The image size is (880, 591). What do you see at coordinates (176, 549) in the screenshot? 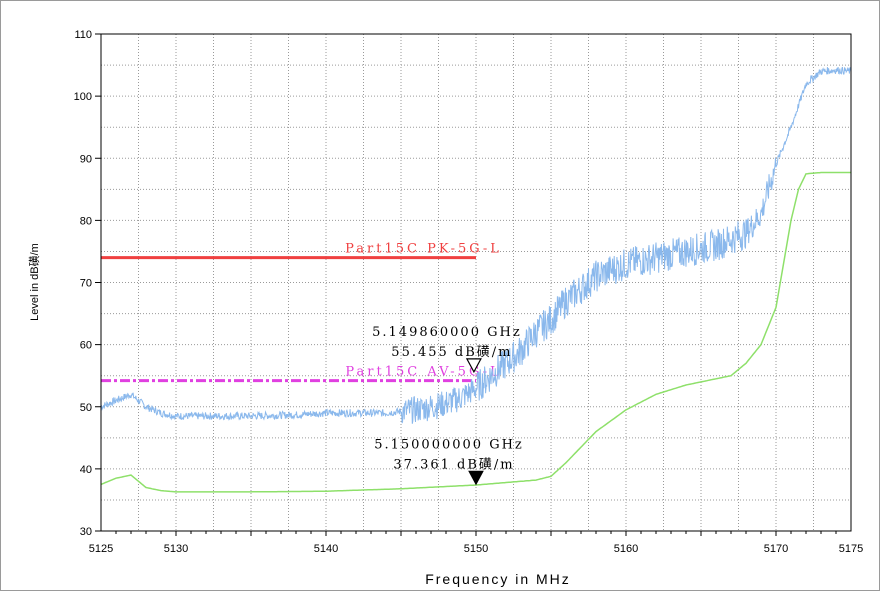
I see `x-tick-label: 5130` at bounding box center [176, 549].